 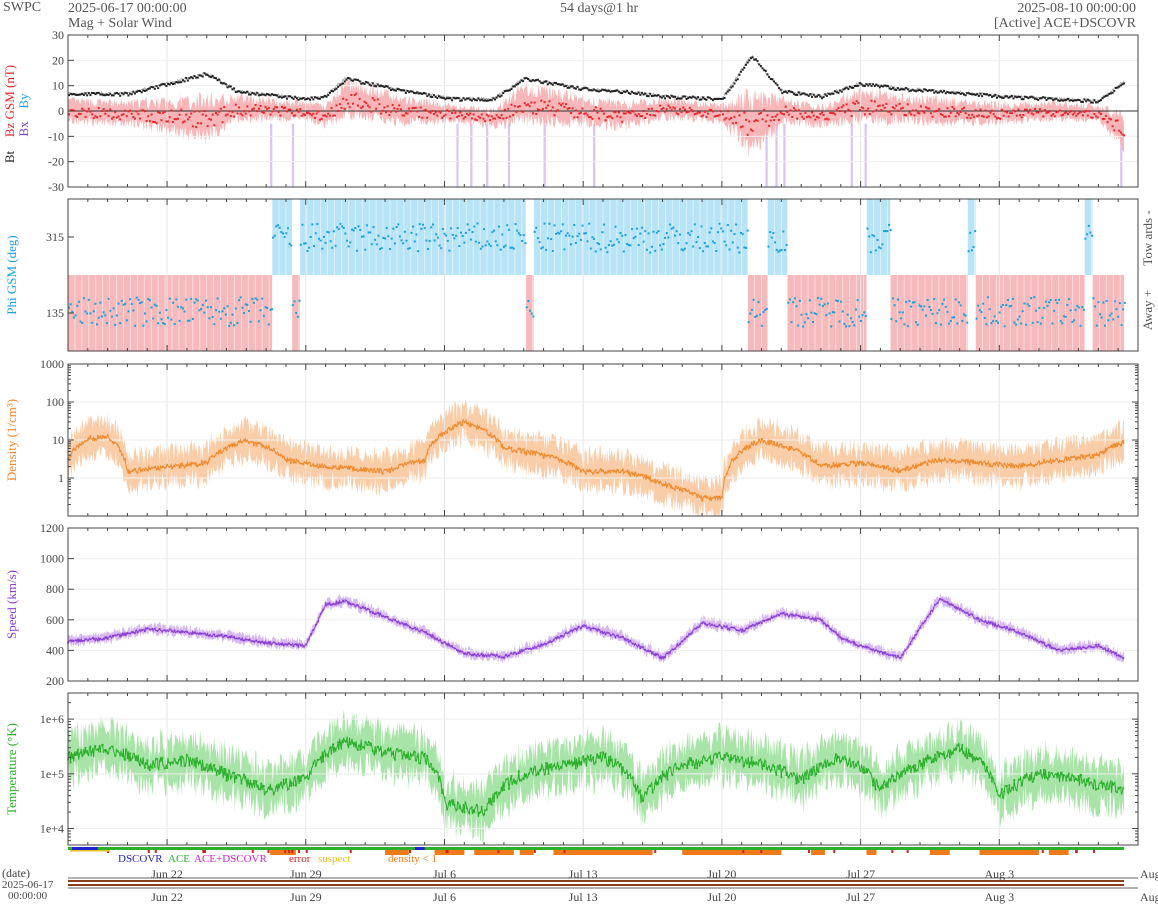 What do you see at coordinates (288, 851) in the screenshot?
I see `error-mark` at bounding box center [288, 851].